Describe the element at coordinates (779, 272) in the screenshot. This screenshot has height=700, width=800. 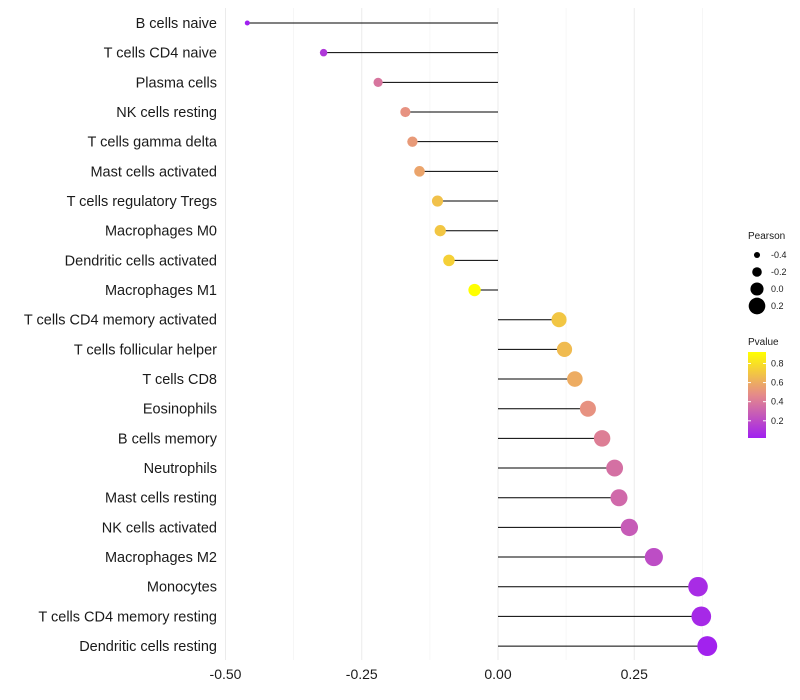
I see `size-legend-label: -0.2` at that location.